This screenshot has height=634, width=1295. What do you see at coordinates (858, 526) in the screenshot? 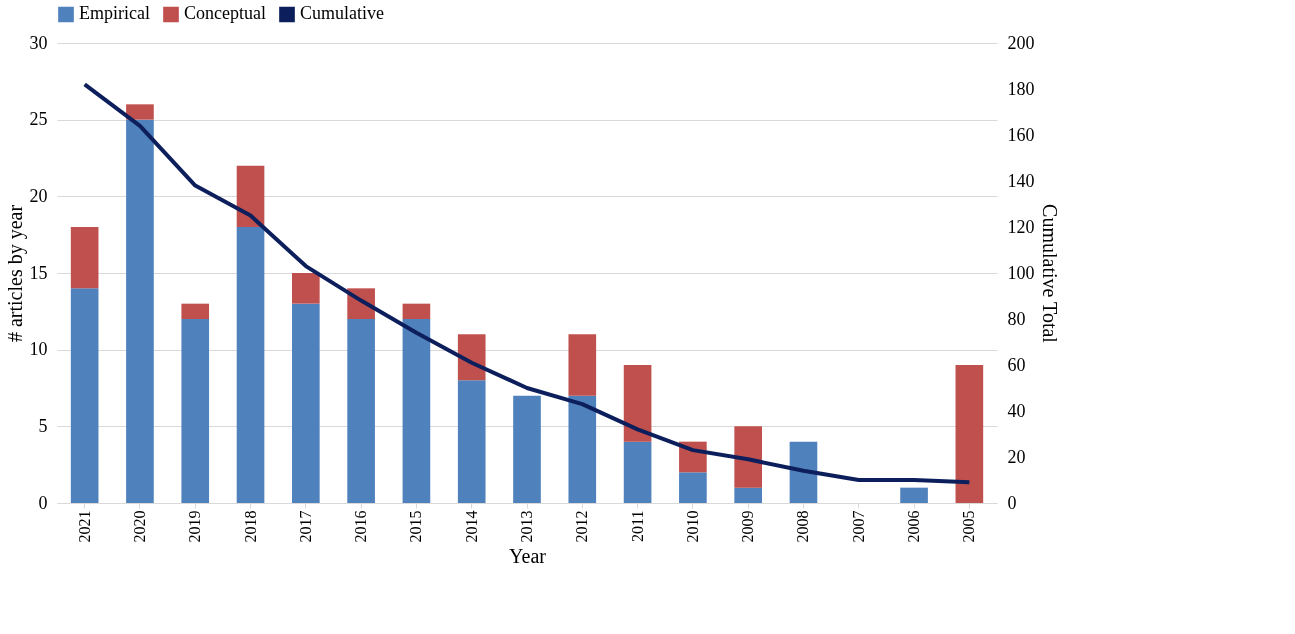
I see `x-tick-label: 2007` at bounding box center [858, 526].